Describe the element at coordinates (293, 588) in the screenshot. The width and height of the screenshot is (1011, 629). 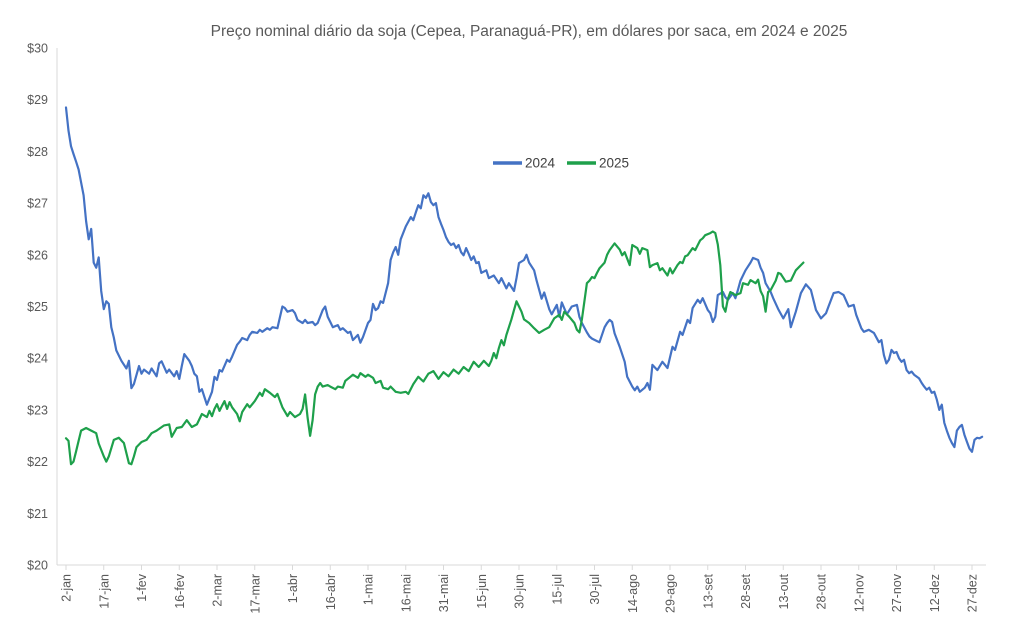
I see `x-axis-label: 1-abr` at that location.